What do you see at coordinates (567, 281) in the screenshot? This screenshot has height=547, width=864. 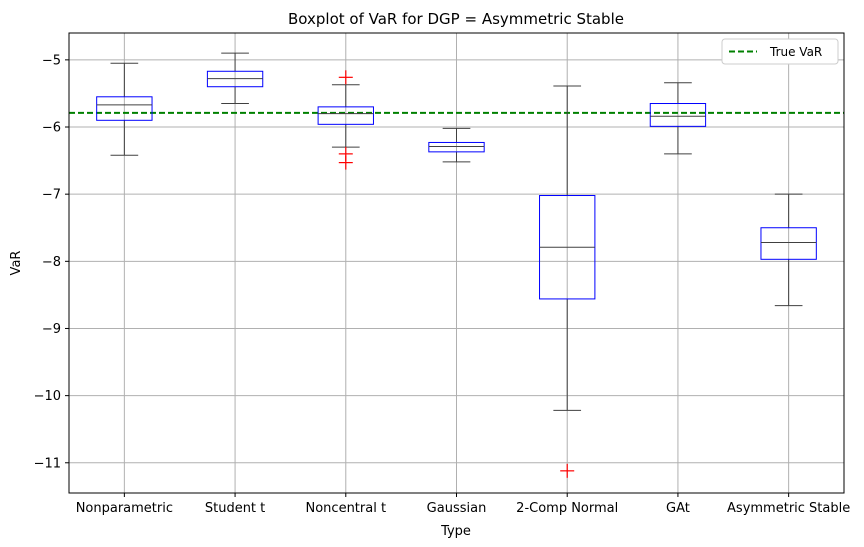 I see `box-2-comp-normal` at bounding box center [567, 281].